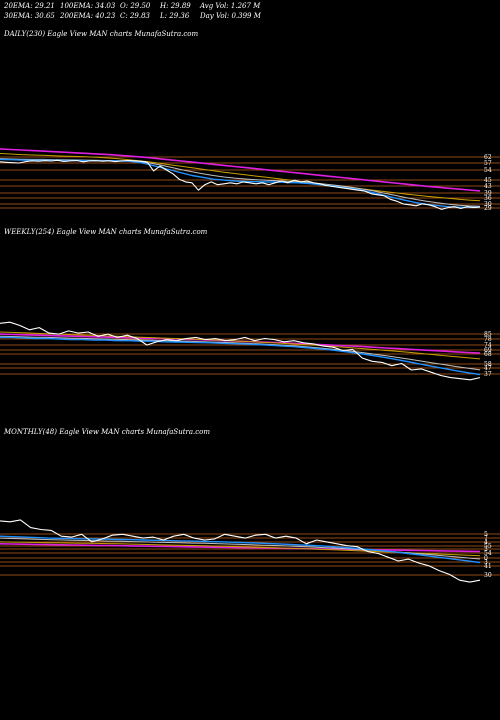 The width and height of the screenshot is (500, 720). I want to click on stat-ema100: 100EMA: 34.03, so click(88, 6).